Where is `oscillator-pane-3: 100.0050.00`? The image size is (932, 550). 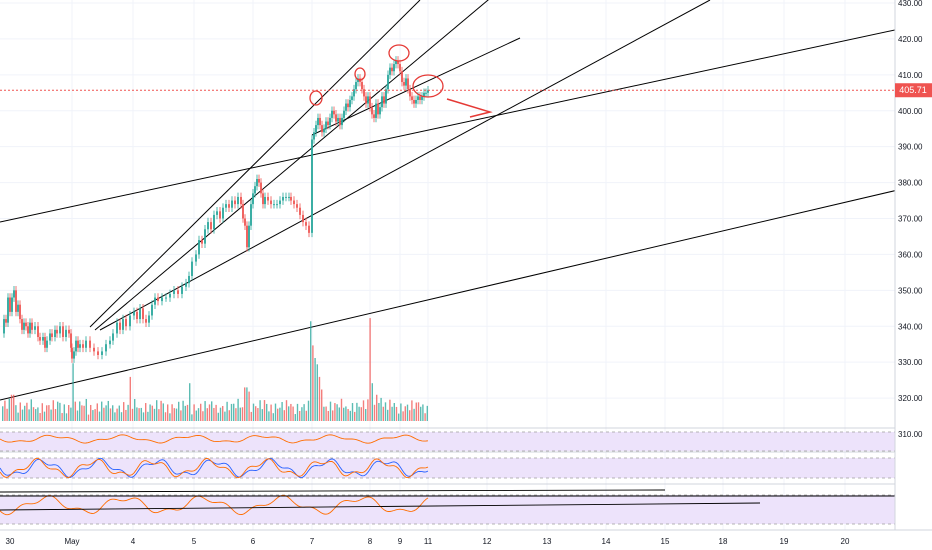
oscillator-pane-3: 100.0050.00 is located at coordinates (466, 503).